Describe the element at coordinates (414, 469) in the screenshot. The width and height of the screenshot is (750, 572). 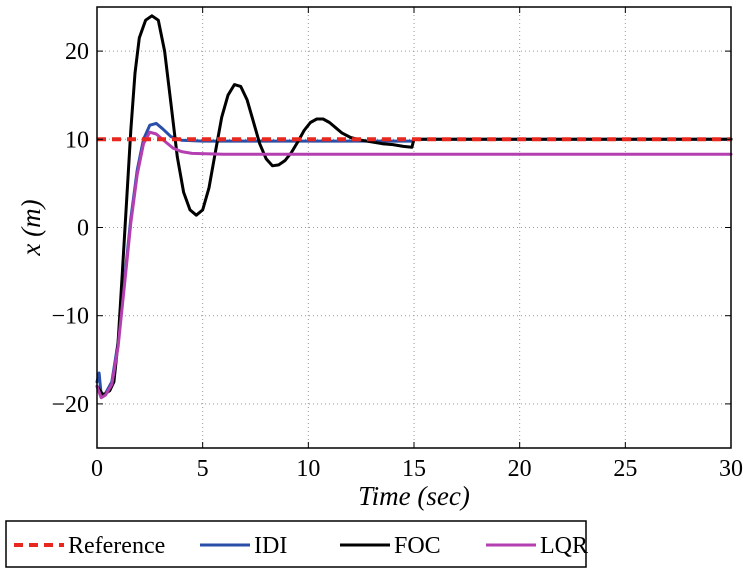
I see `x-tick-label: 15` at that location.